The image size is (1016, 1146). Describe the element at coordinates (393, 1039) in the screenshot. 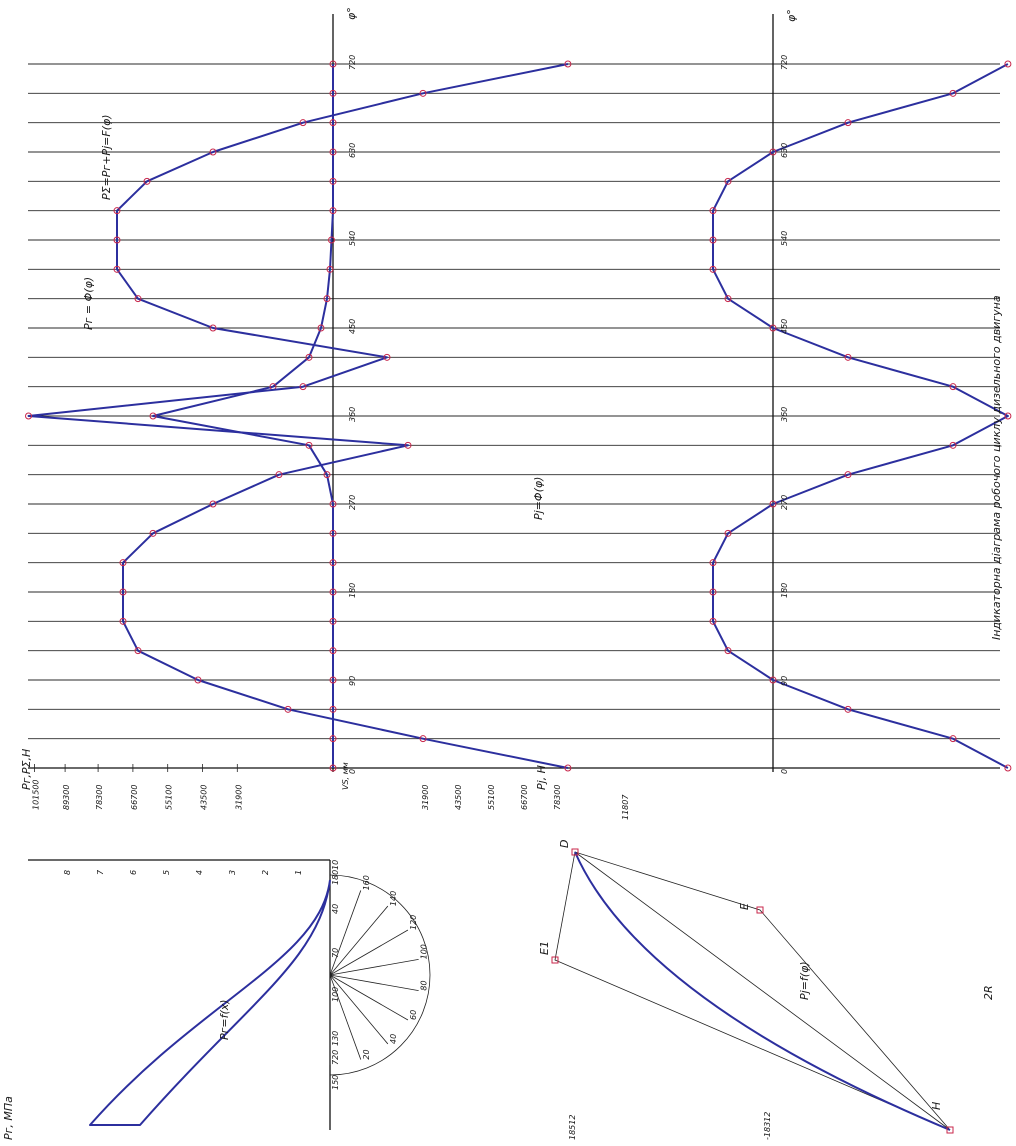

I see `crank-angle-label: 40` at that location.